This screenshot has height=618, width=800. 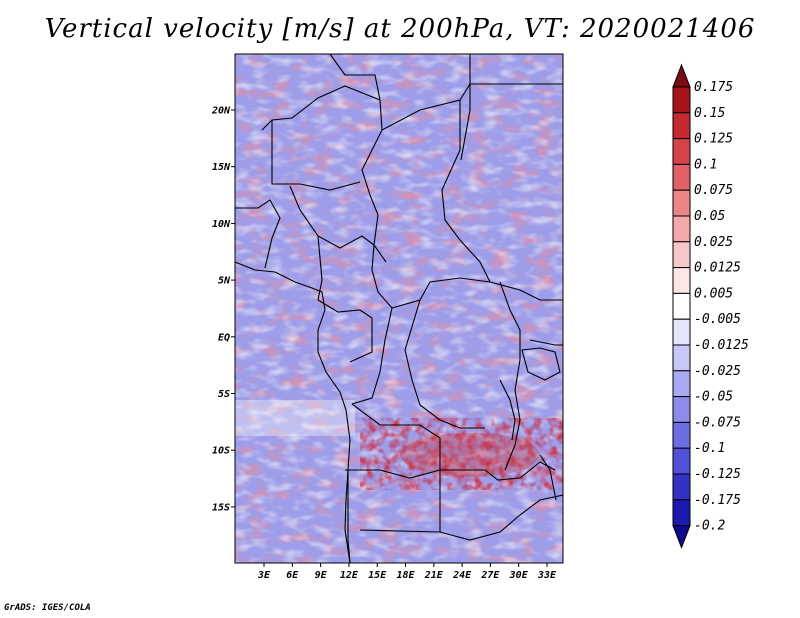 I want to click on colorbar-label: 0.15, so click(x=709, y=113).